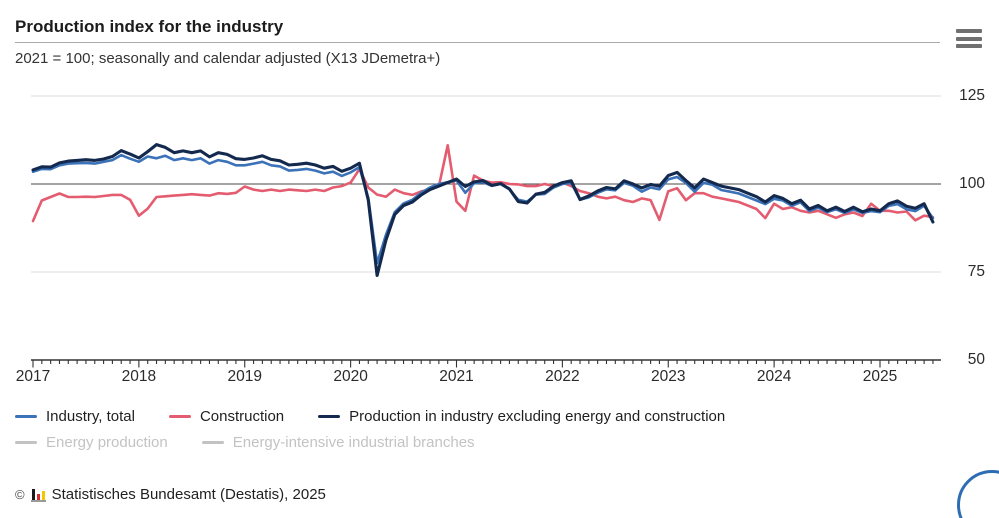  I want to click on destatis-logo-icon, so click(38, 494).